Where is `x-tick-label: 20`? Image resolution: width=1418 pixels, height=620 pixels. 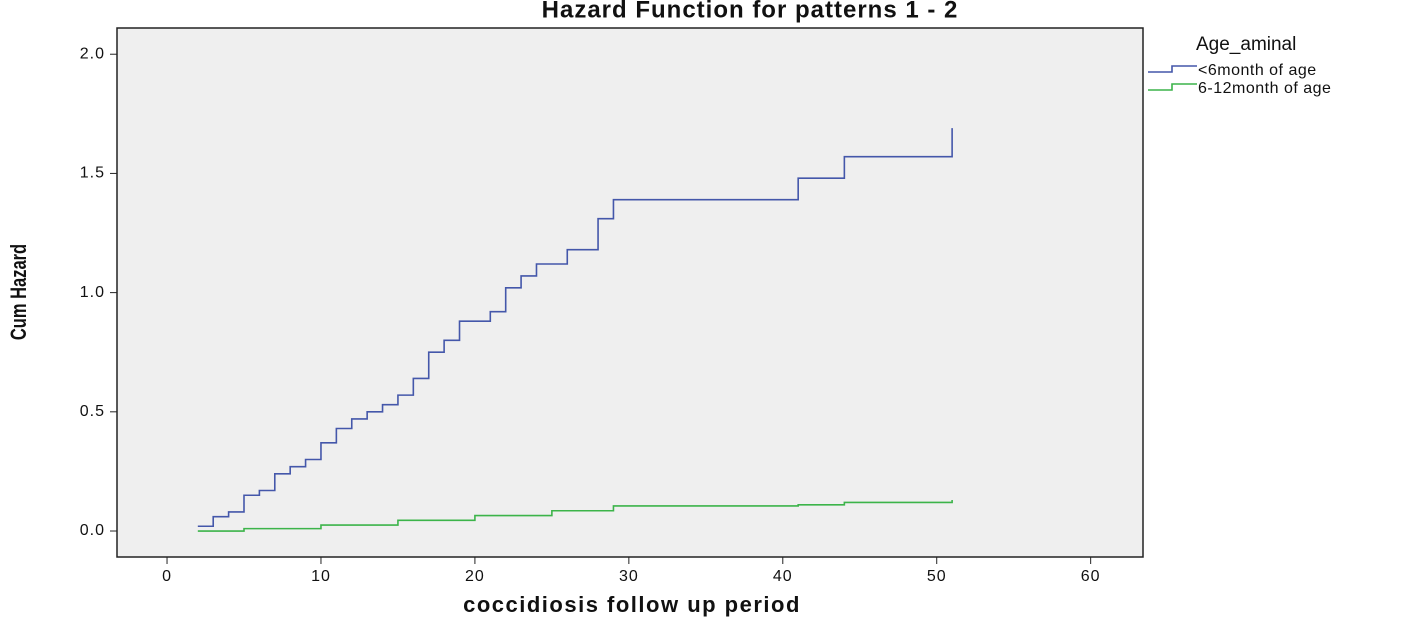 x-tick-label: 20 is located at coordinates (475, 576).